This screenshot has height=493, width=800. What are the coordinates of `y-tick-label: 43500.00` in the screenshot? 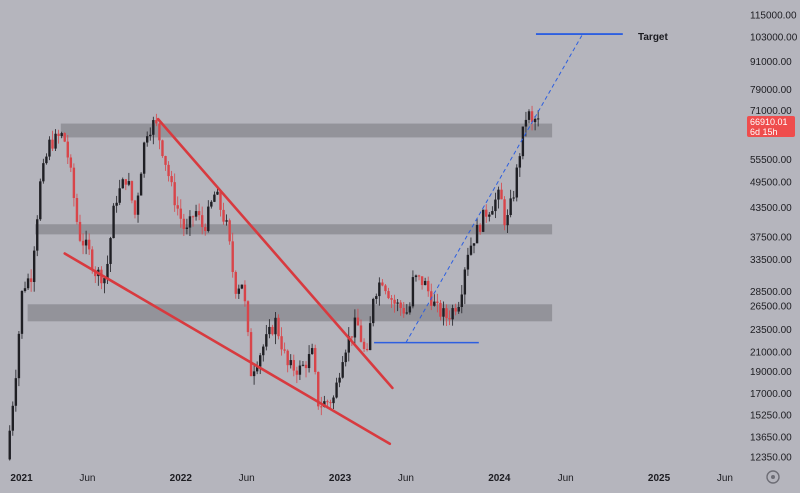 It's located at (771, 208).